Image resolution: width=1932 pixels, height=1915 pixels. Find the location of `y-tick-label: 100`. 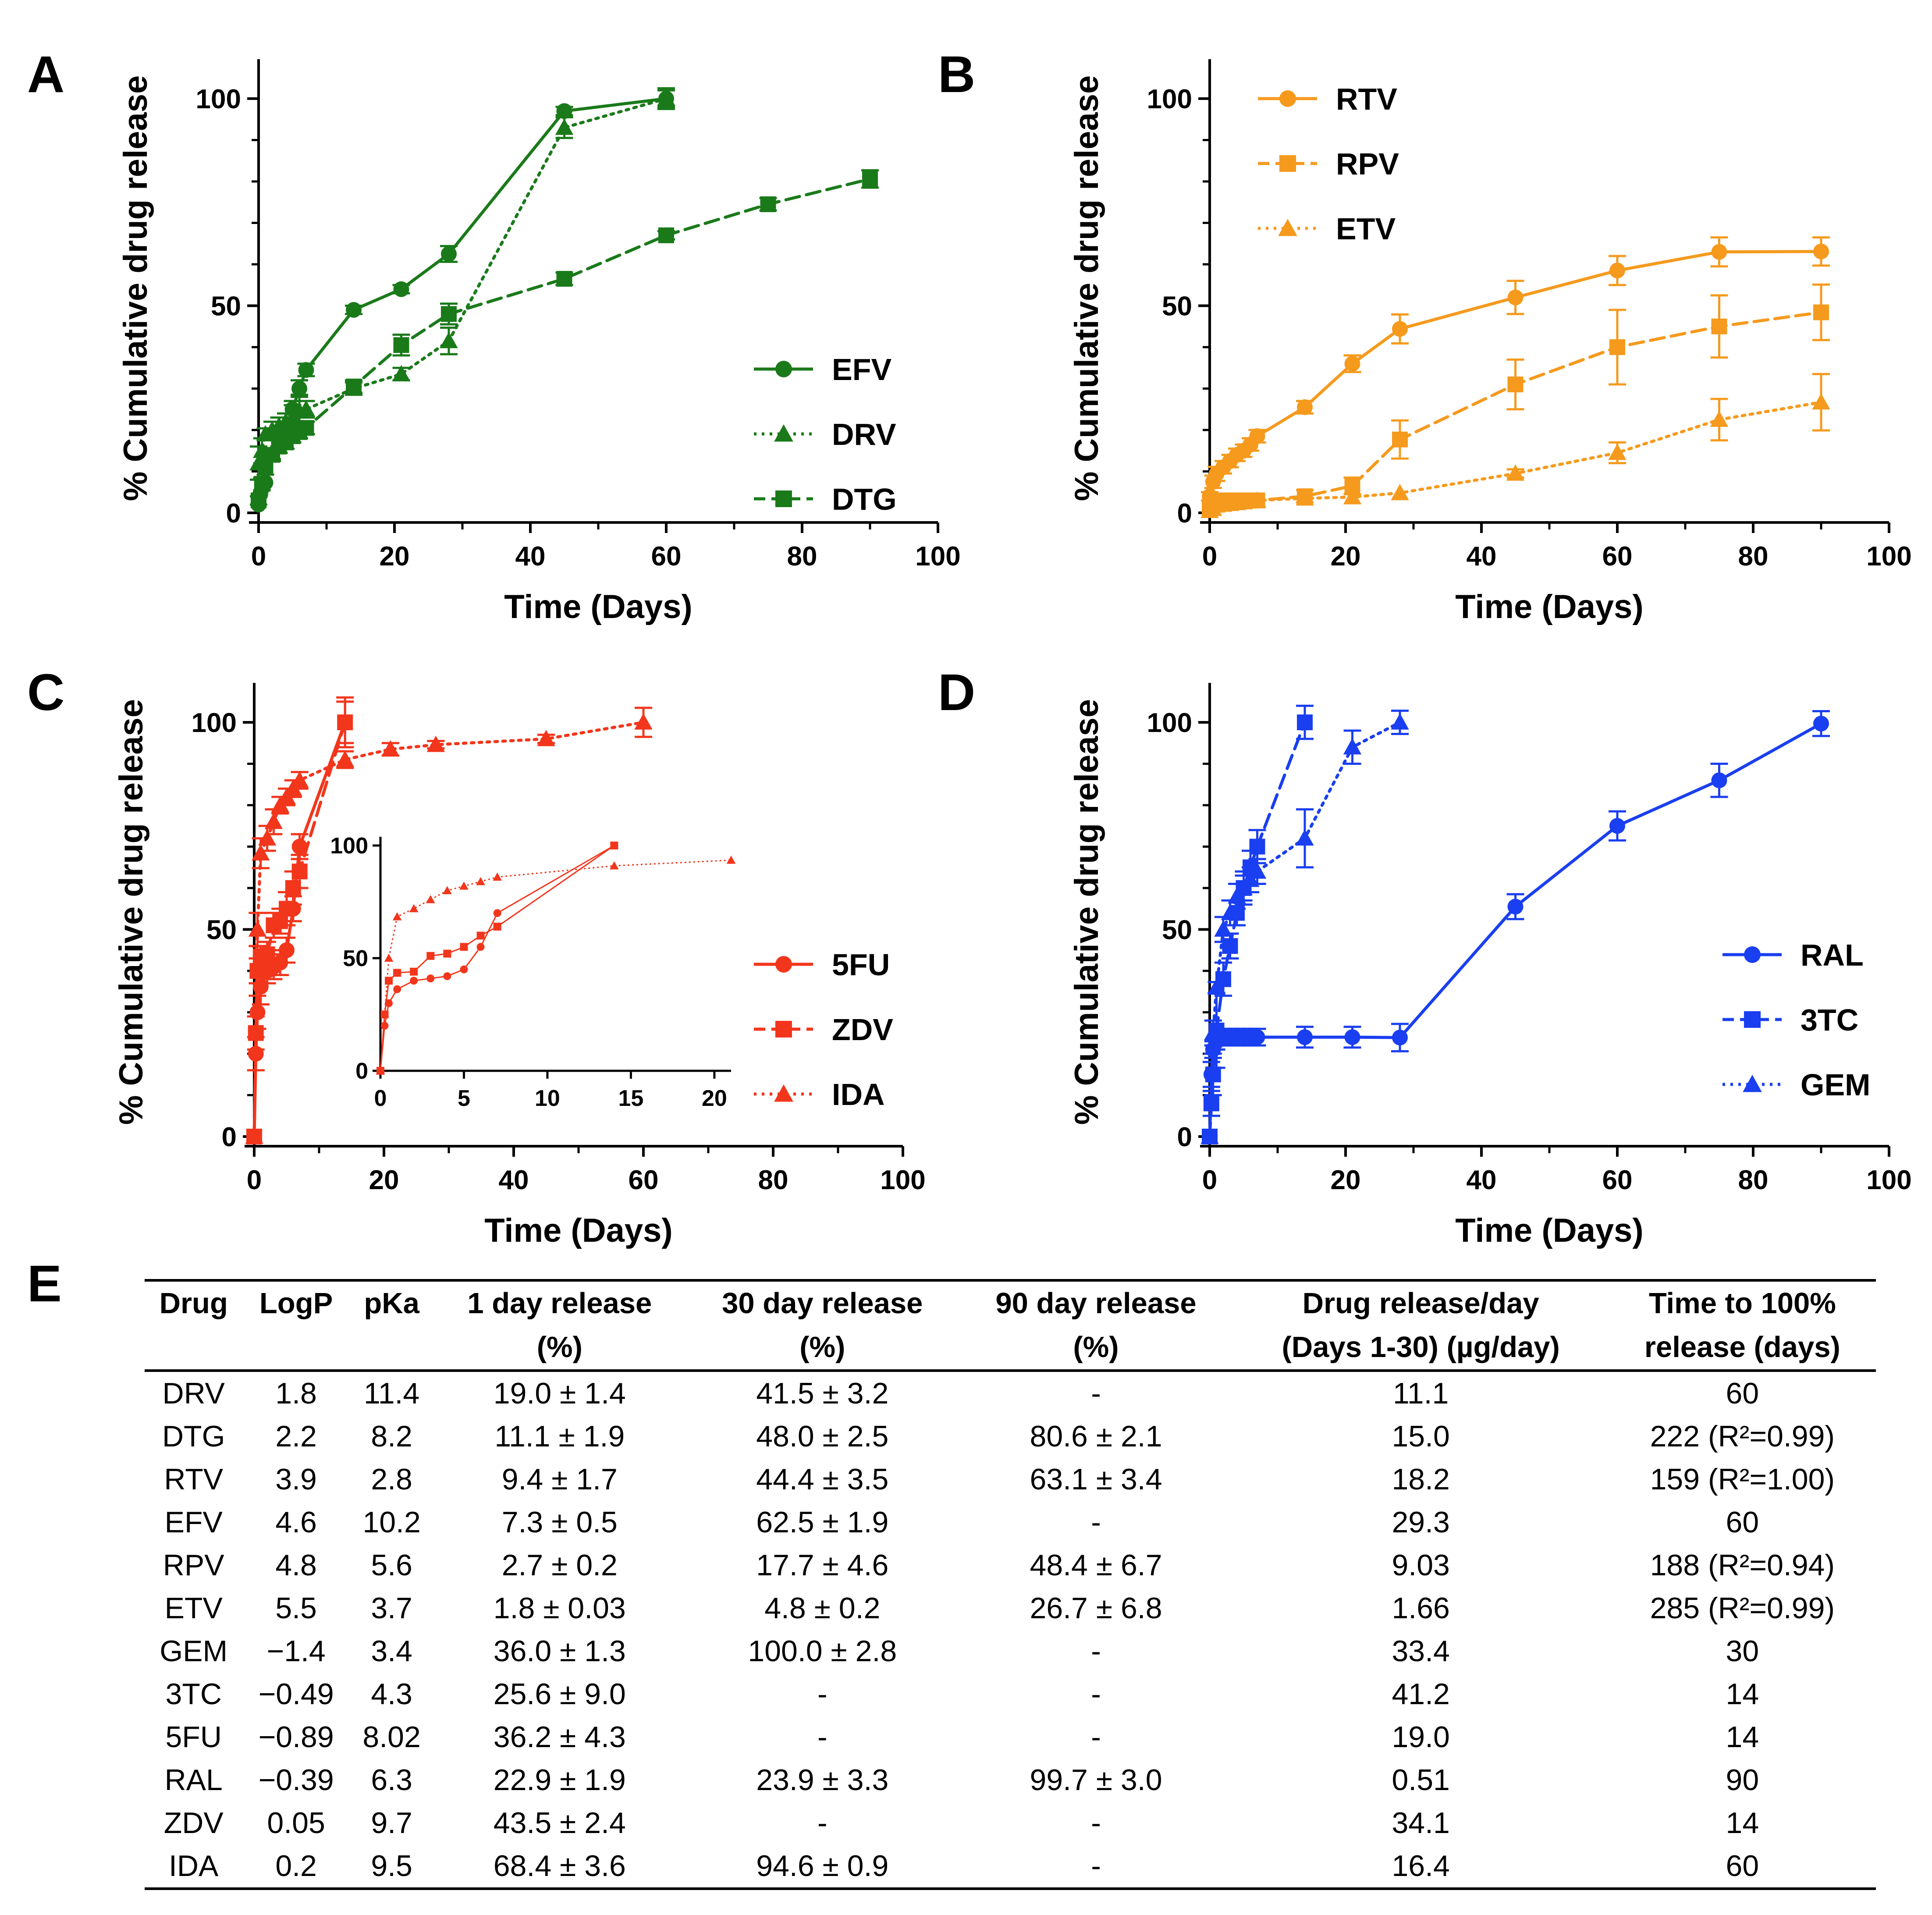

y-tick-label: 100 is located at coordinates (218, 99).